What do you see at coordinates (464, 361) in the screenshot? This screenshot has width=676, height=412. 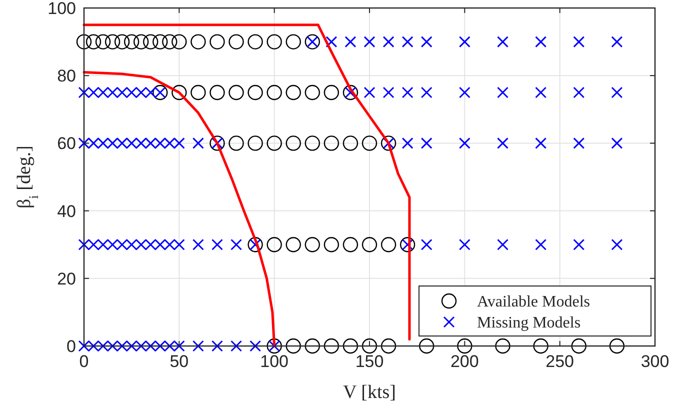 I see `x-tick-label: 200` at bounding box center [464, 361].